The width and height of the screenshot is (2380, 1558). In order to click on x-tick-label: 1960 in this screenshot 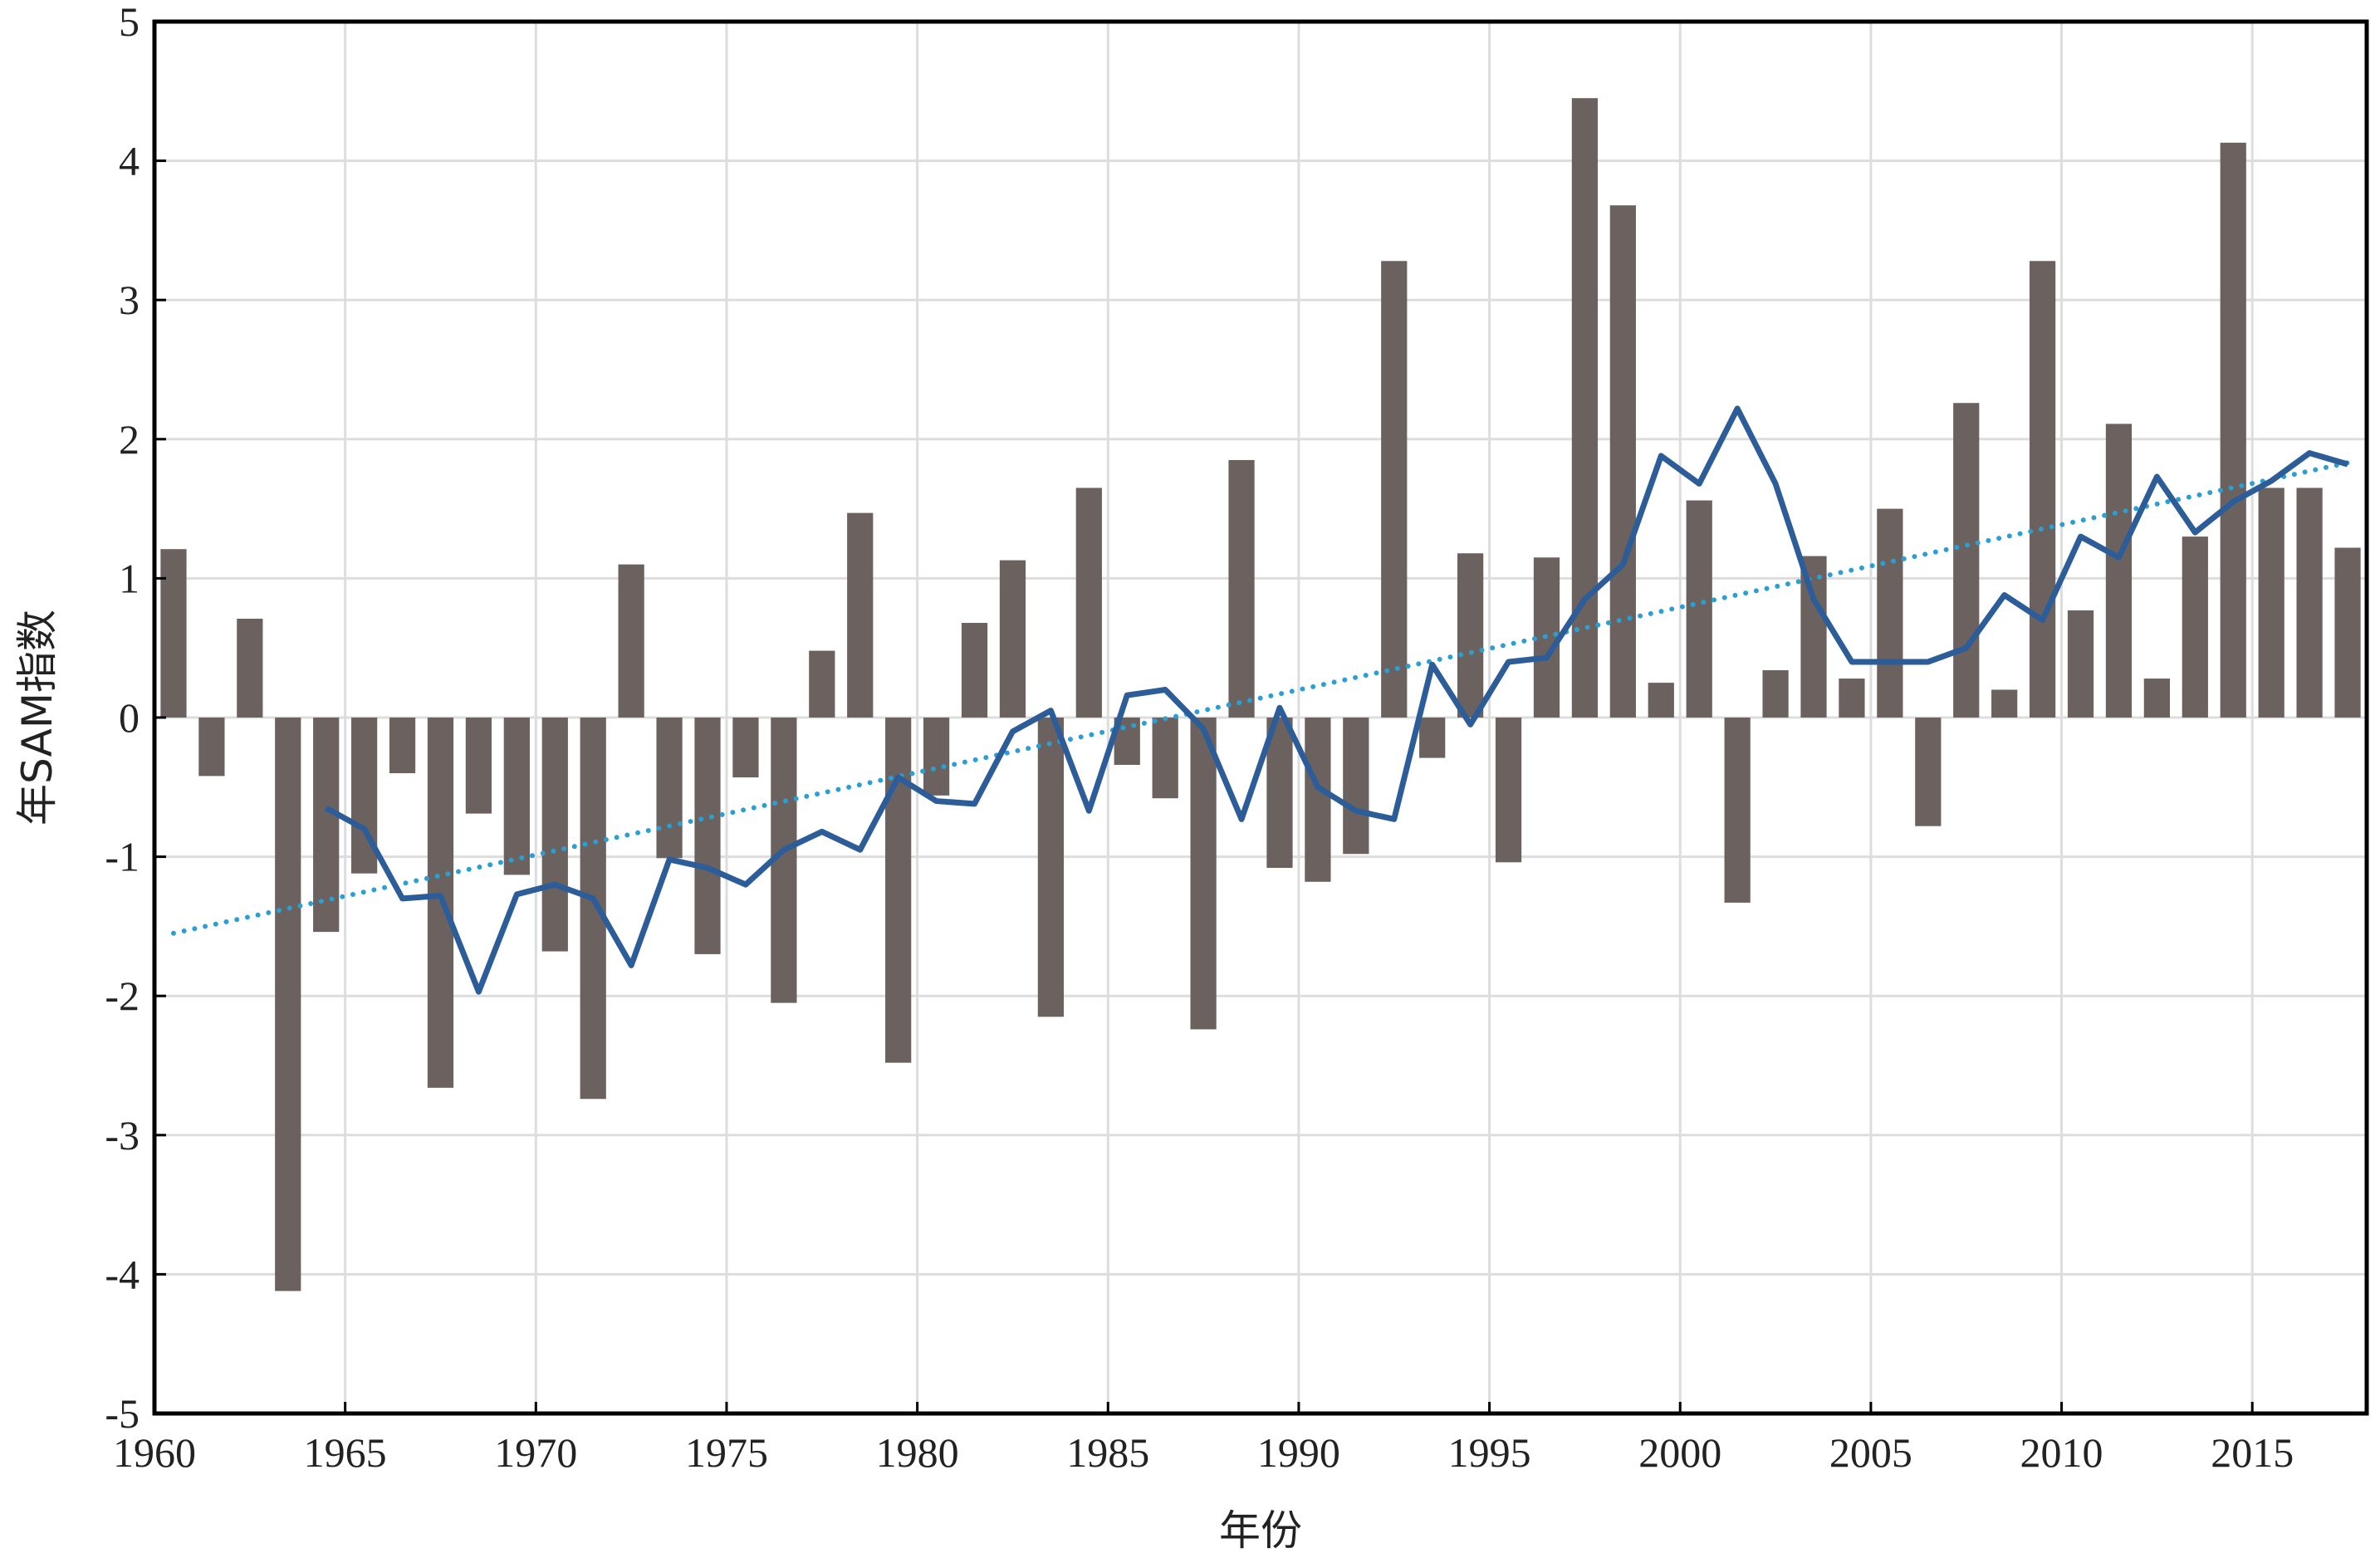, I will do `click(154, 1452)`.